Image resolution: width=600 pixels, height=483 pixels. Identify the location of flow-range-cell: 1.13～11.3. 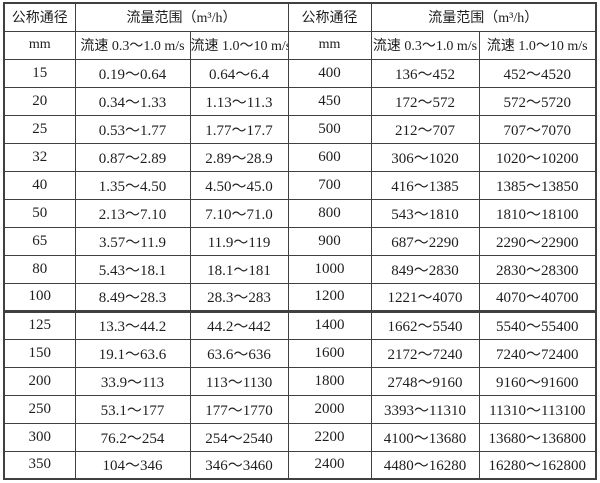
(239, 101).